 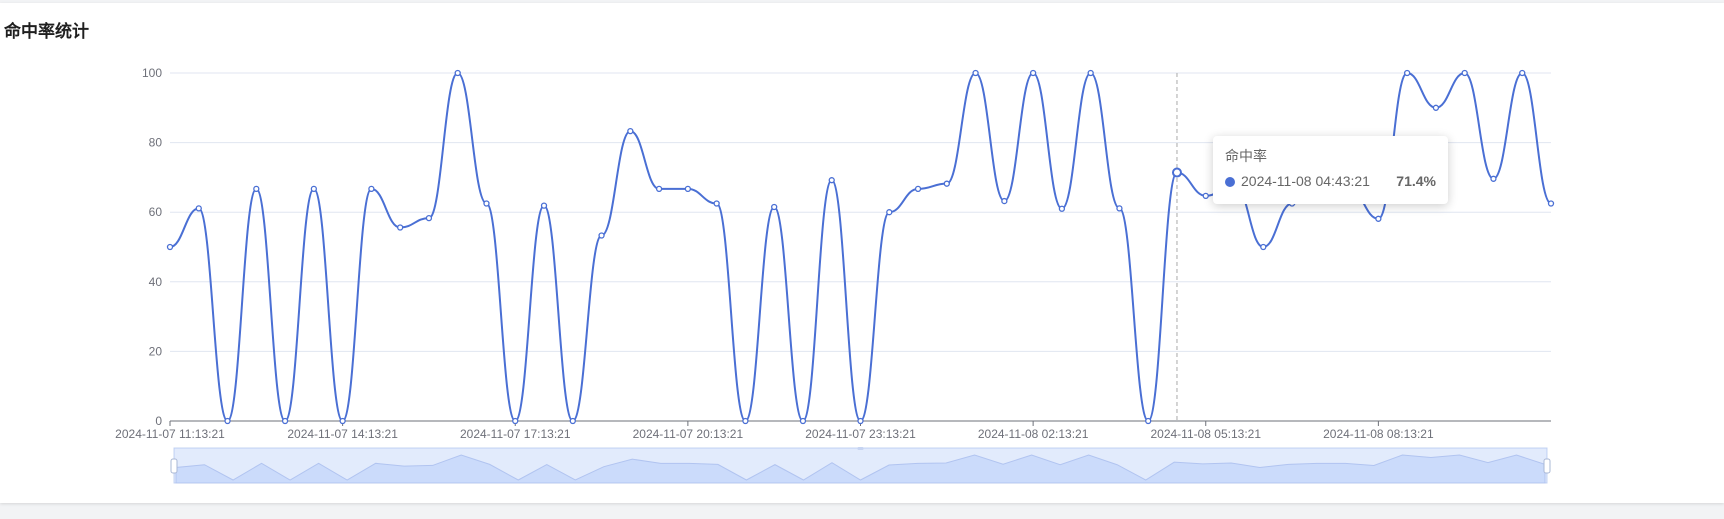 What do you see at coordinates (1033, 434) in the screenshot?
I see `x-tick-label: 2024-11-08 02:13:21` at bounding box center [1033, 434].